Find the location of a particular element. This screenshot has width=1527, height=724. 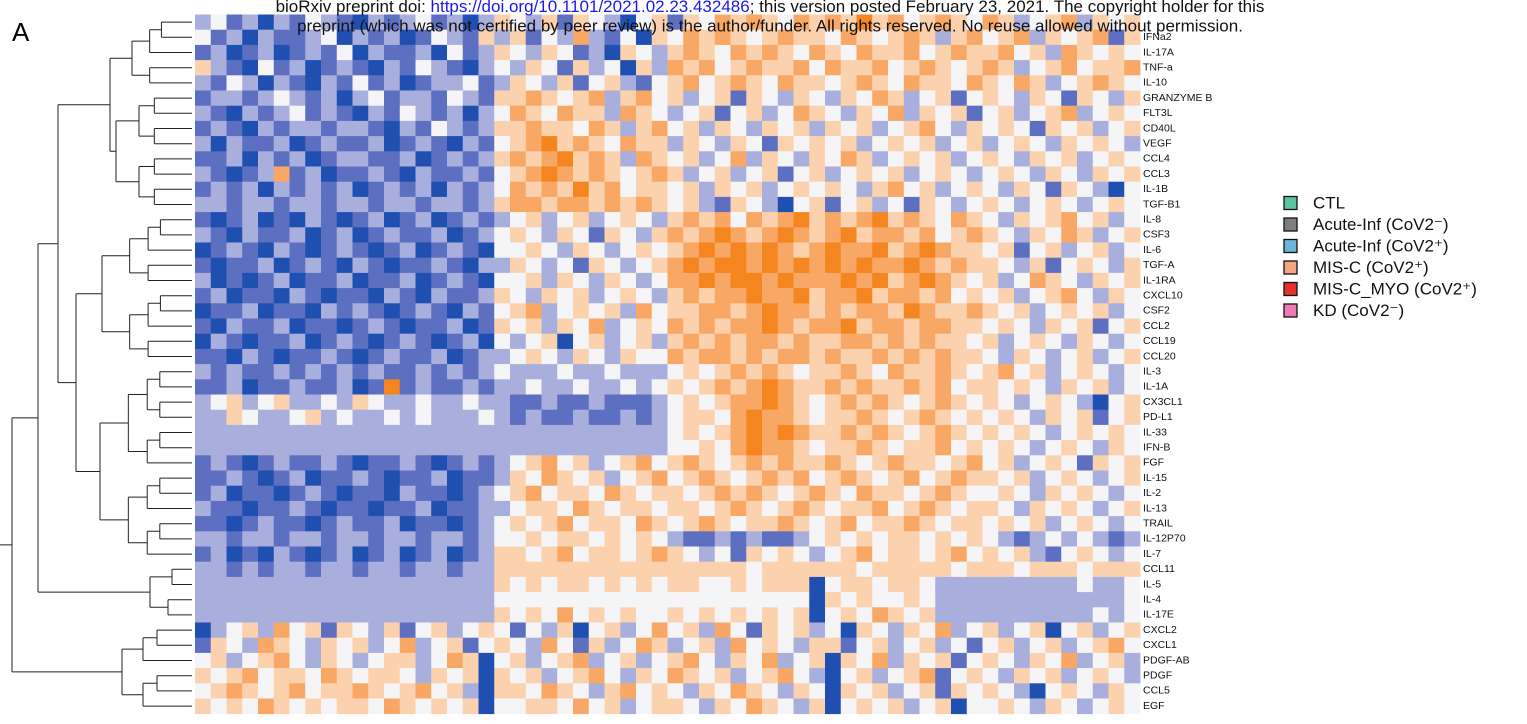

row-label: CXCL2 is located at coordinates (1160, 630).